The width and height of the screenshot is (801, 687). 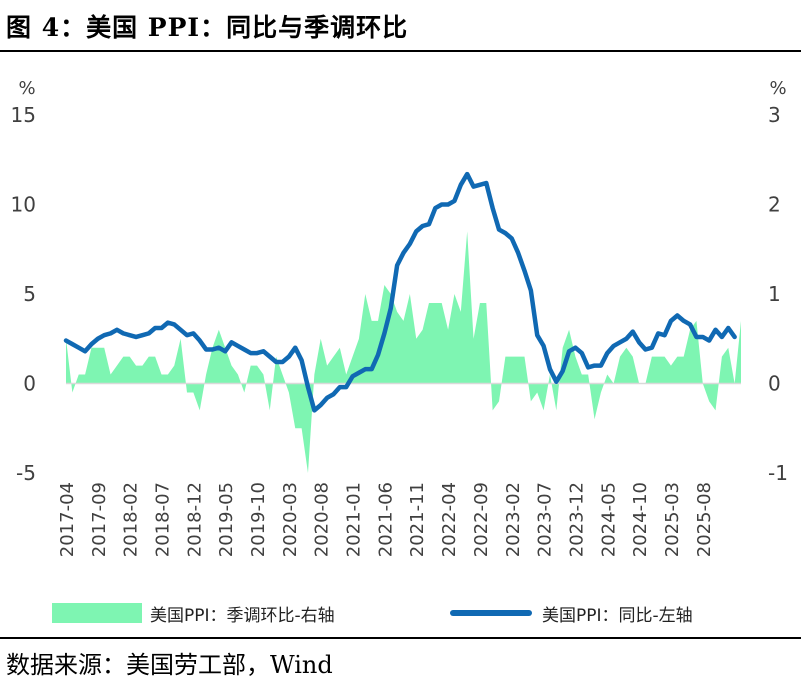 What do you see at coordinates (226, 519) in the screenshot?
I see `x-tick-label: 2019-05` at bounding box center [226, 519].